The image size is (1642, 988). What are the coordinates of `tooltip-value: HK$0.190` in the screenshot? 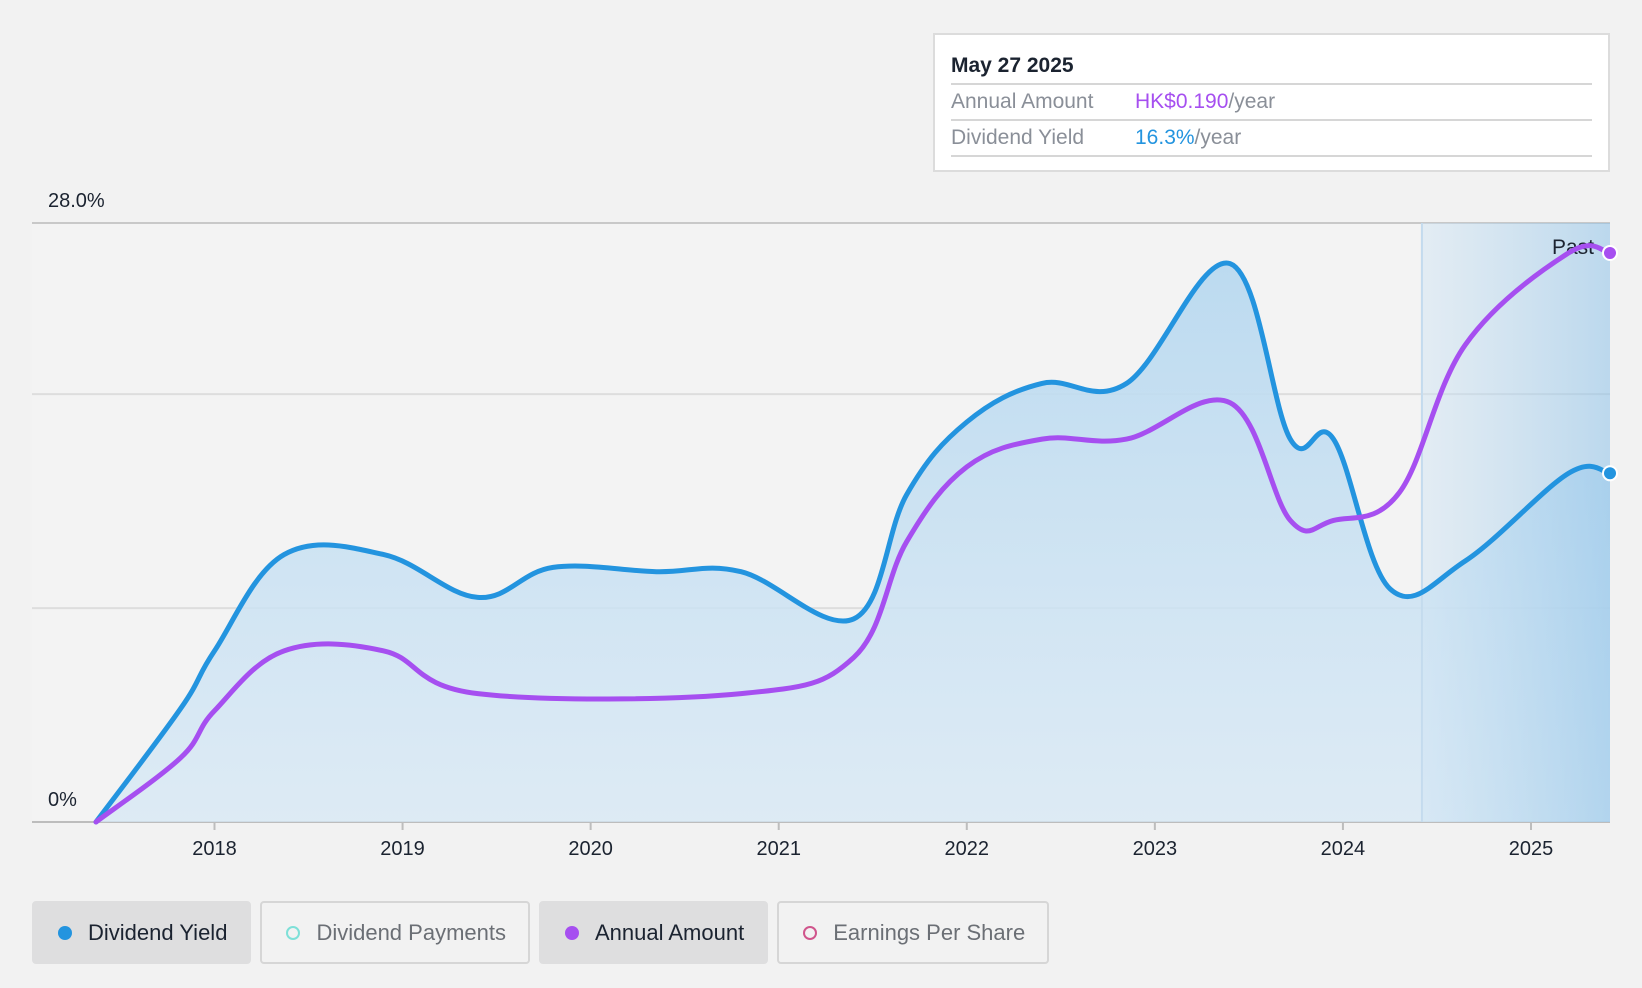 It's located at (1182, 101).